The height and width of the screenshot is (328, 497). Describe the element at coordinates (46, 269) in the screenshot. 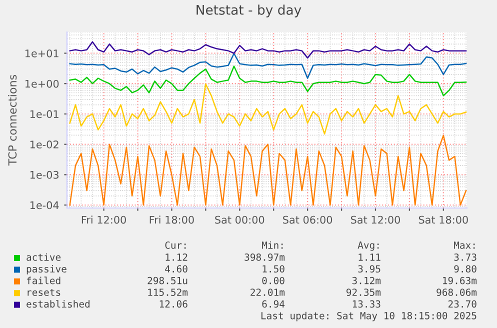

I see `legend-label: passive` at that location.